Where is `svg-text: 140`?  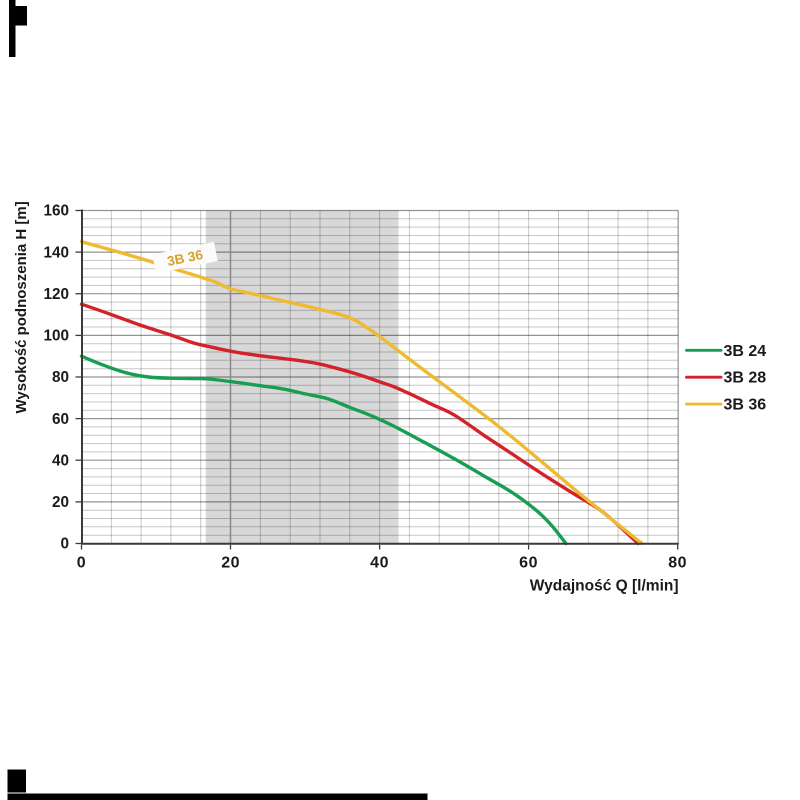 svg-text: 140 is located at coordinates (56, 252).